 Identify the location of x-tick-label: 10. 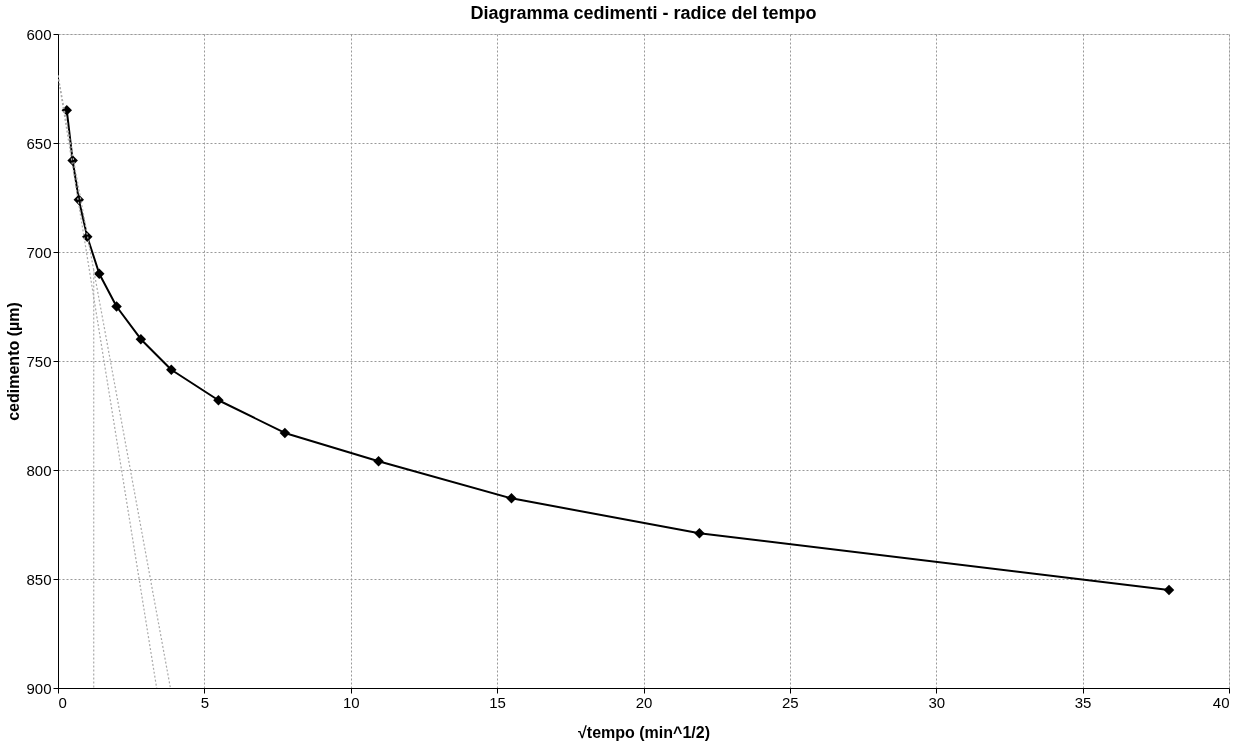
(351, 702).